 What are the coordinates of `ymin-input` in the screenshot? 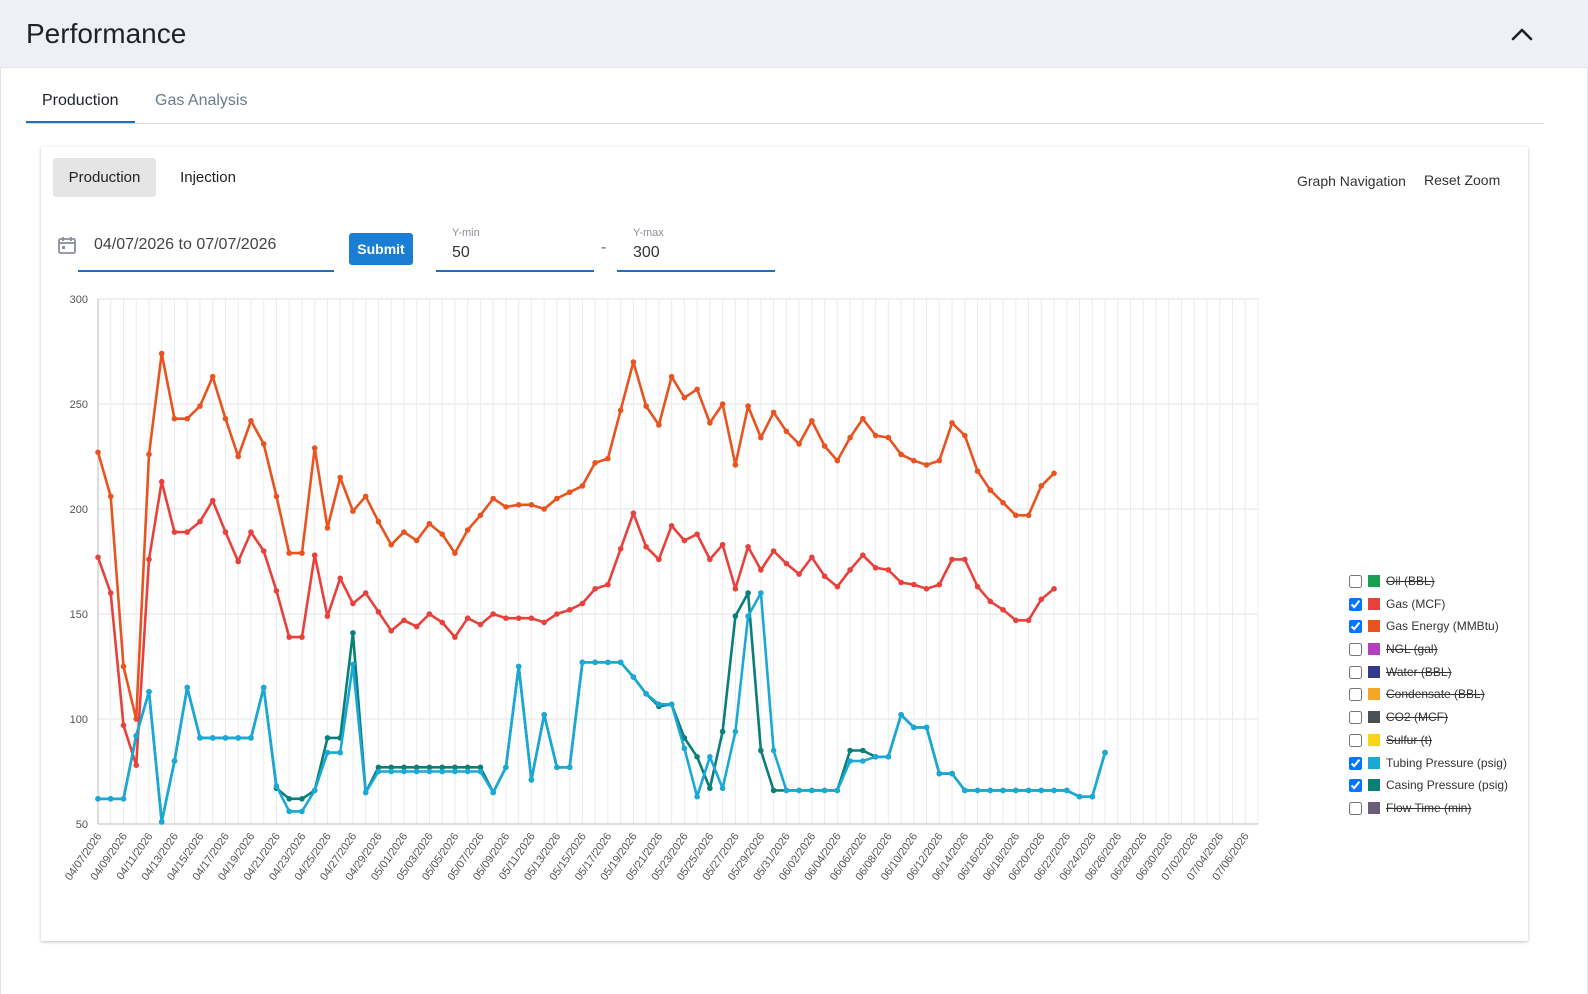 It's located at (517, 253).